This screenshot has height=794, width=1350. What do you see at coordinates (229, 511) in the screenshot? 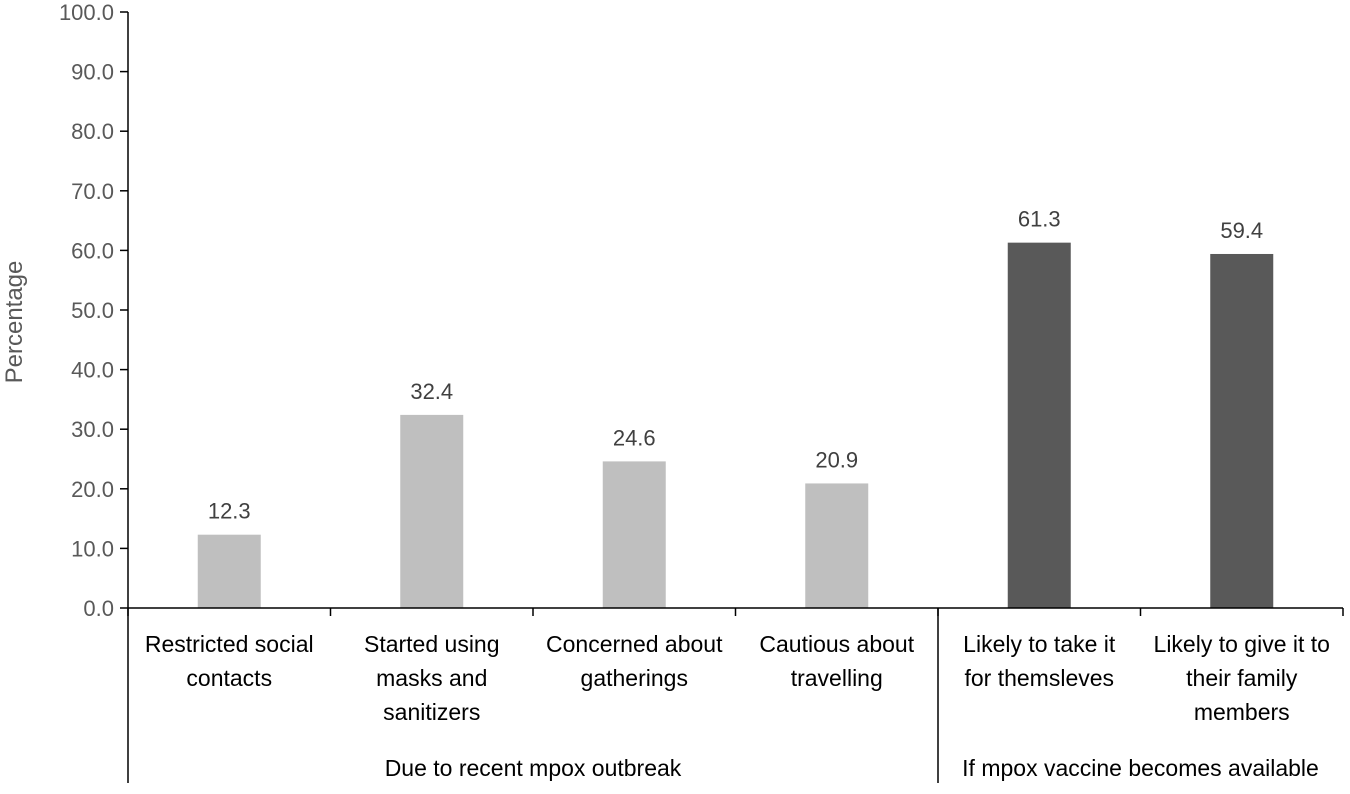
I see `bar-value-label: 12.3` at bounding box center [229, 511].